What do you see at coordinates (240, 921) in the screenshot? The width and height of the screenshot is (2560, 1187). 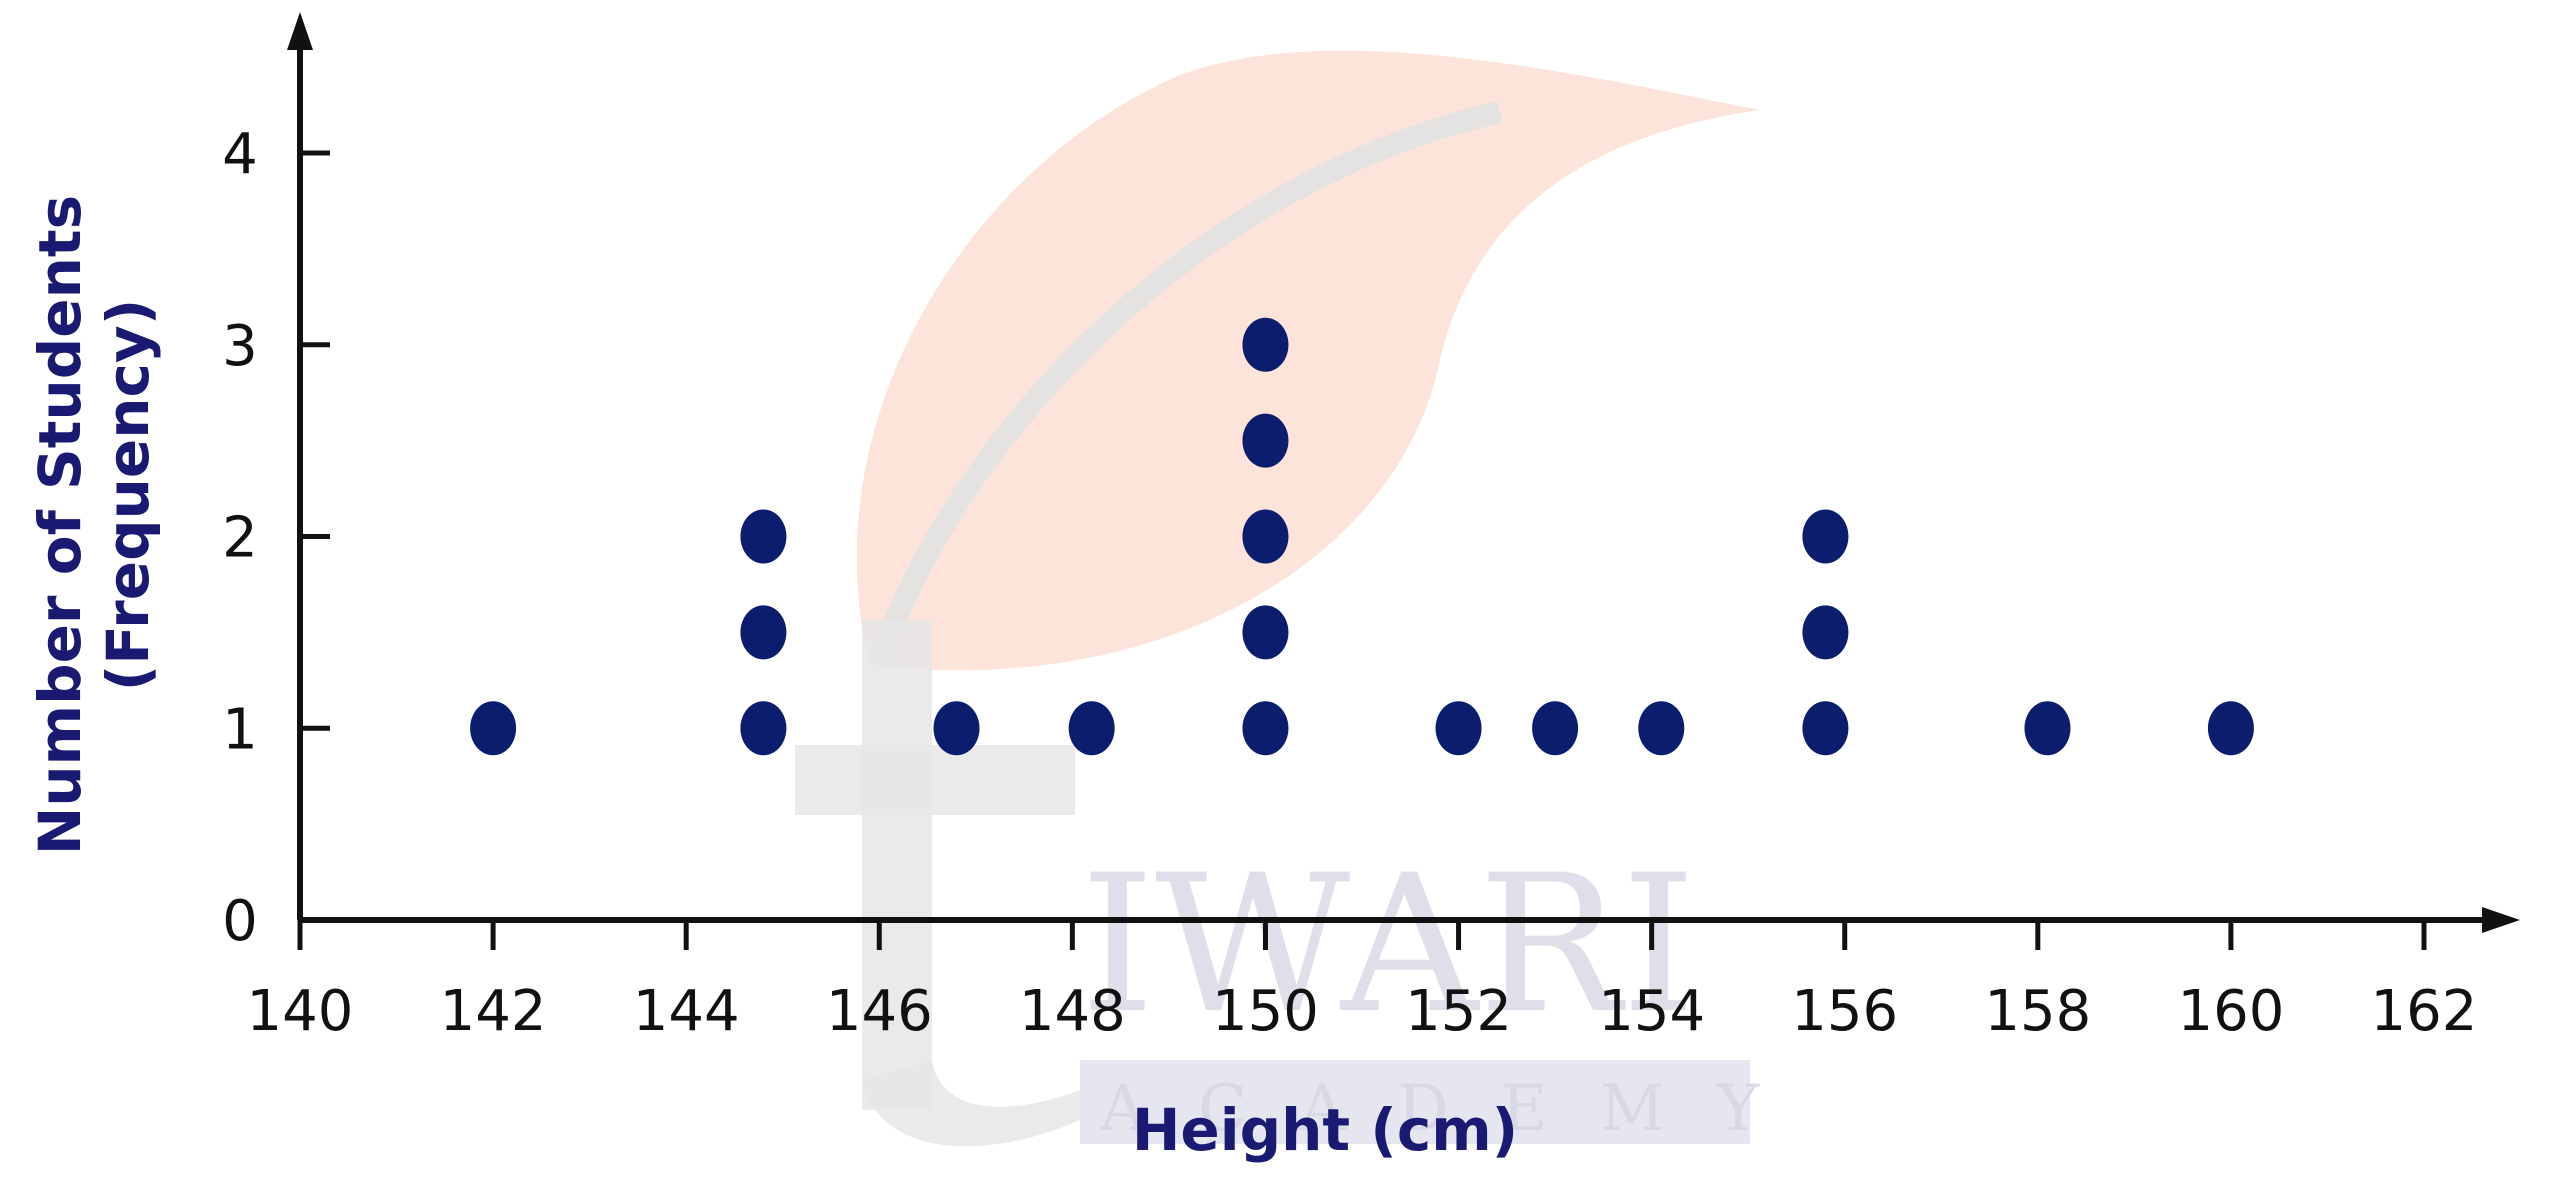 I see `y-tick-label: 0` at bounding box center [240, 921].